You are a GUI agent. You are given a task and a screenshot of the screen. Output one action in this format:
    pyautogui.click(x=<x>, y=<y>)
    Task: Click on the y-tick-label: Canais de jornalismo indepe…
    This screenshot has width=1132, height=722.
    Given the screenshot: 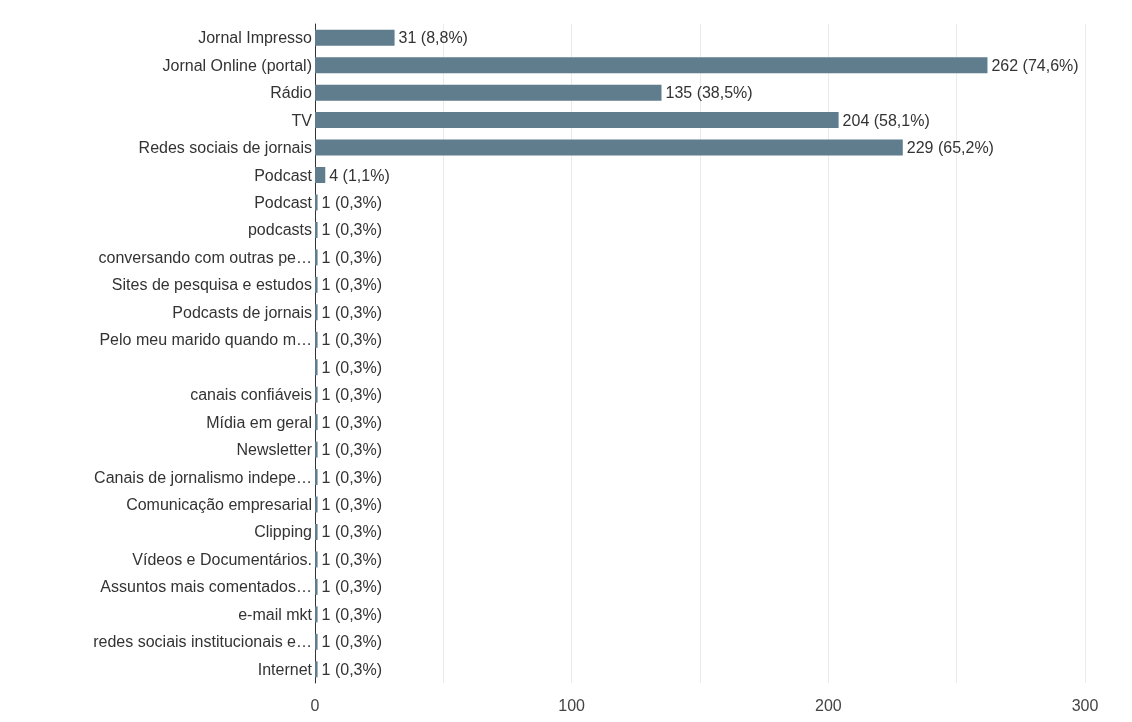 What is the action you would take?
    pyautogui.click(x=203, y=477)
    